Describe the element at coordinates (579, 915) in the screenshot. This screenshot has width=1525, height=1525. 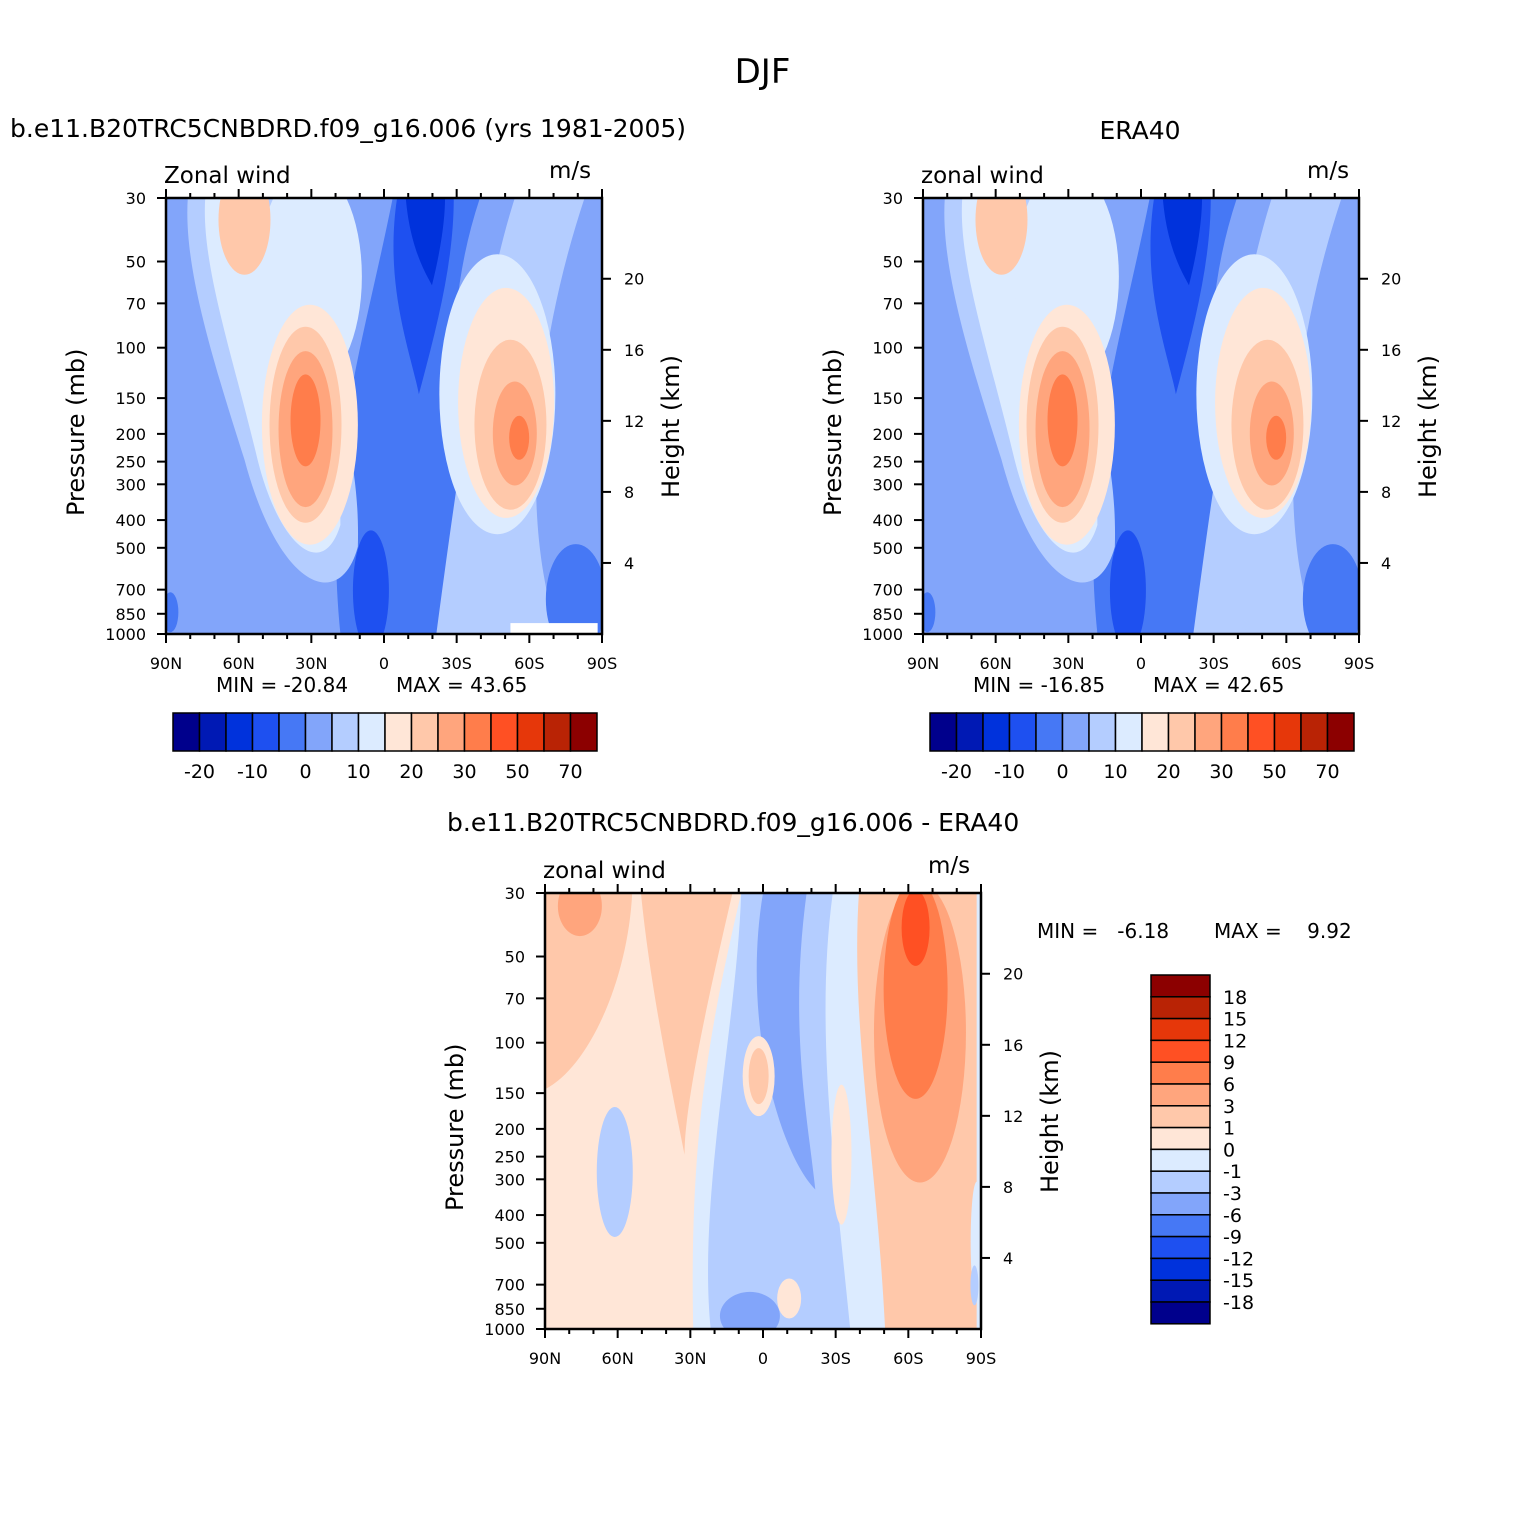
I see `nh-strat-pos3` at that location.